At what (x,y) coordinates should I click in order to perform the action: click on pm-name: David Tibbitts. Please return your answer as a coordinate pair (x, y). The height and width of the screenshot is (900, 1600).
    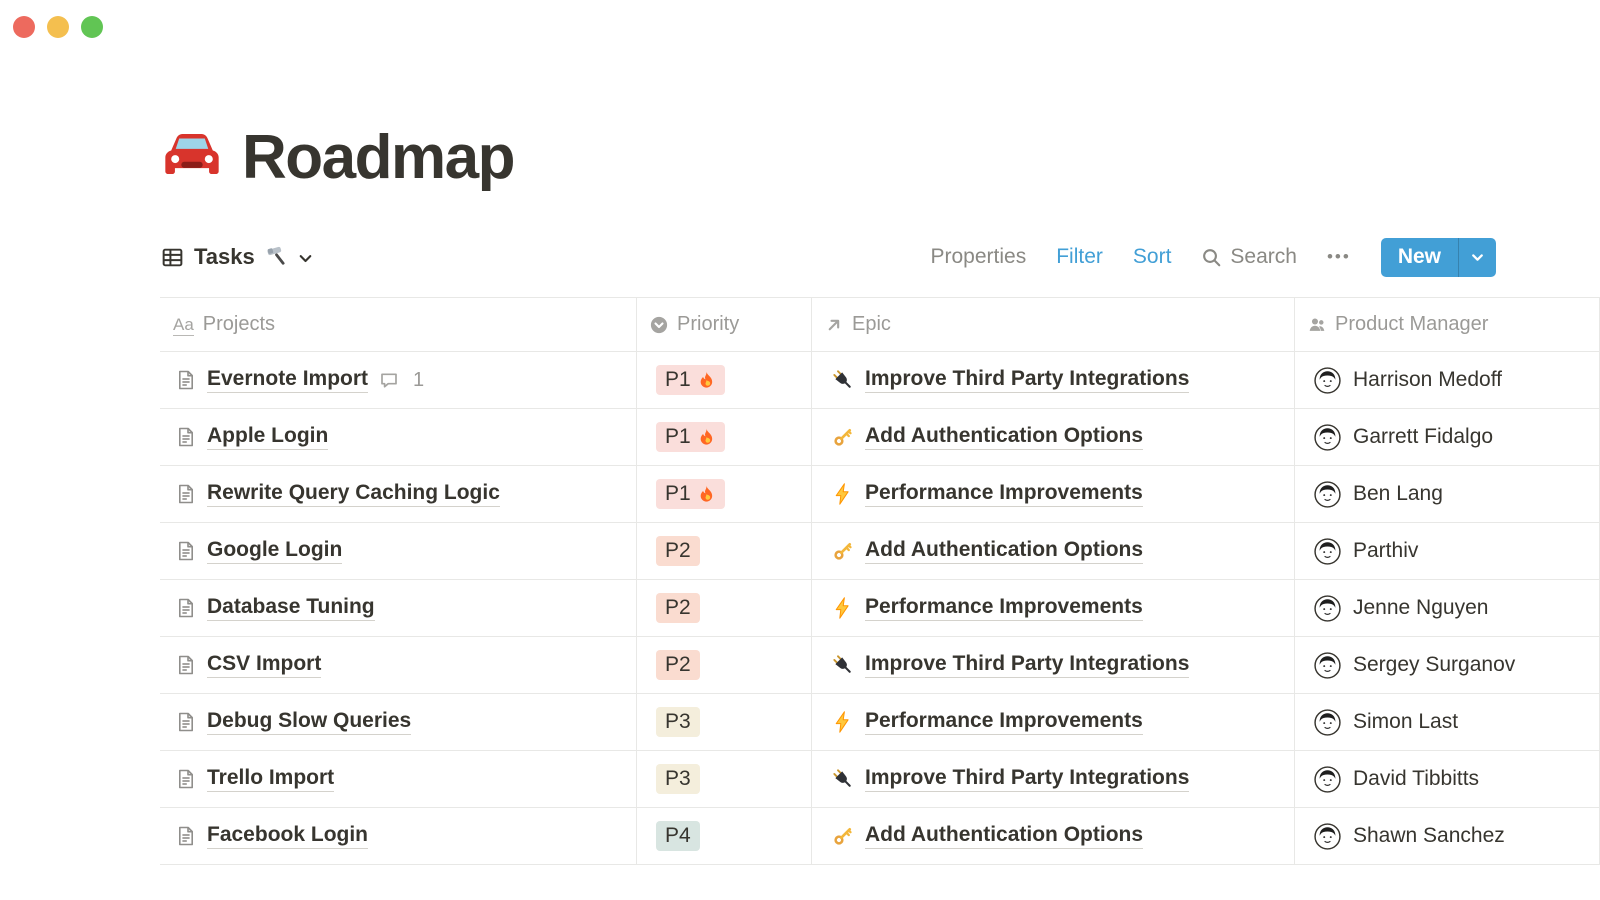
    Looking at the image, I should click on (1416, 778).